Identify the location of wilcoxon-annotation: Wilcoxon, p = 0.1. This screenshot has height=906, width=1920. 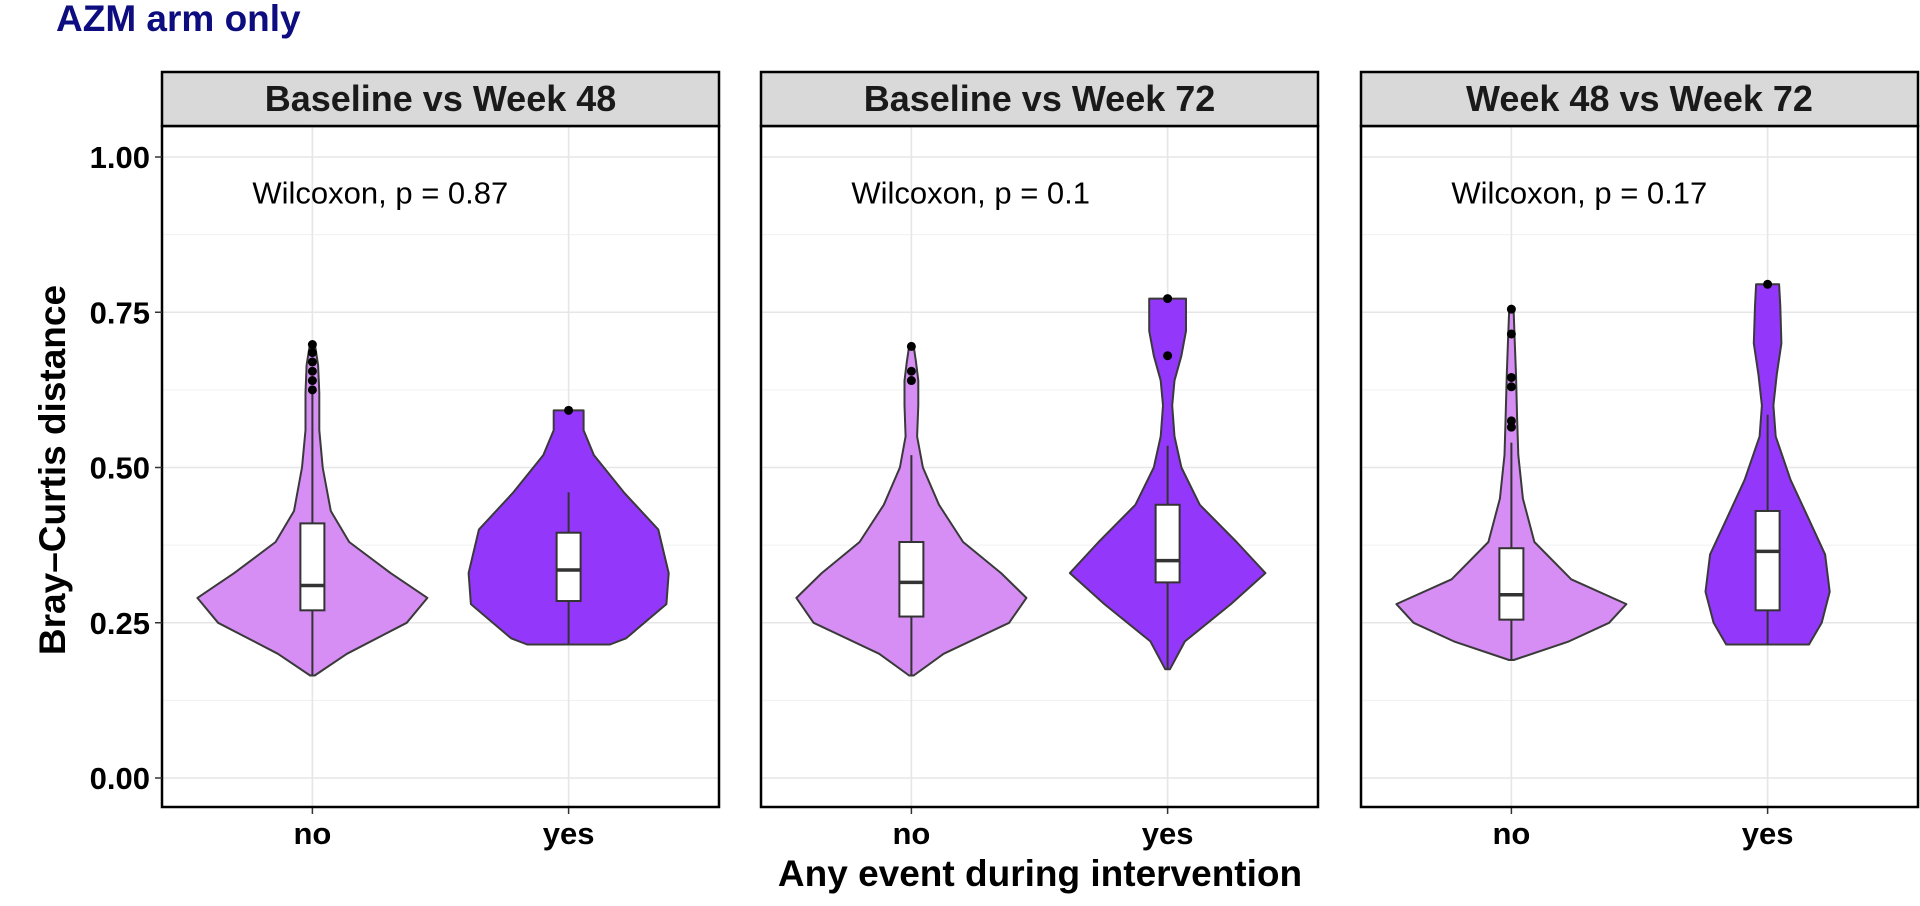
(970, 193).